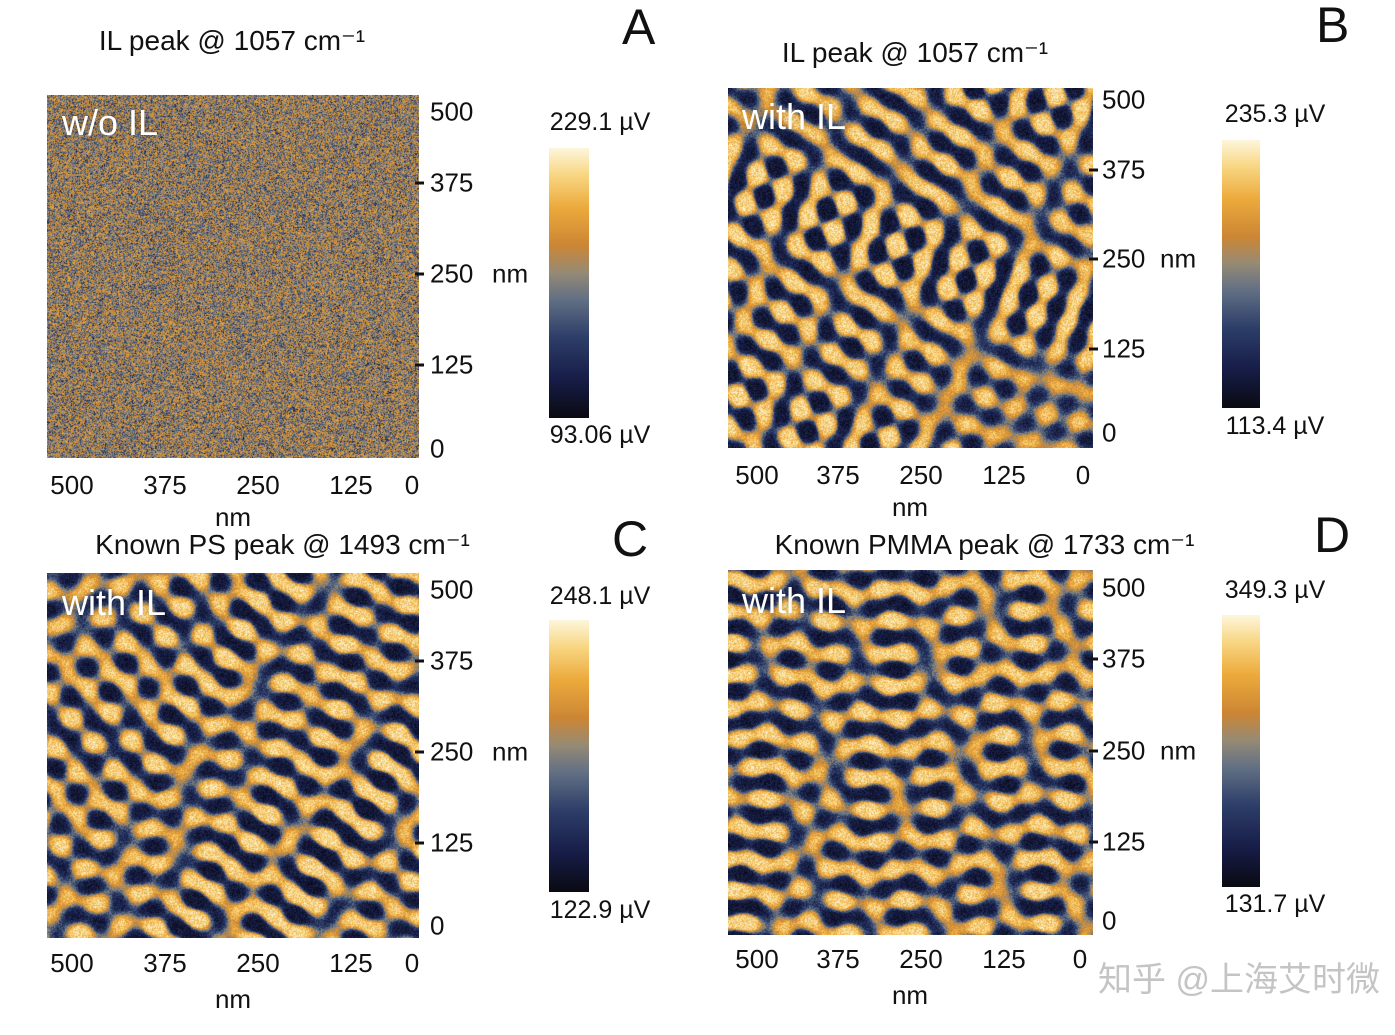 The height and width of the screenshot is (1035, 1395). What do you see at coordinates (1332, 535) in the screenshot?
I see `panel-letter: D` at bounding box center [1332, 535].